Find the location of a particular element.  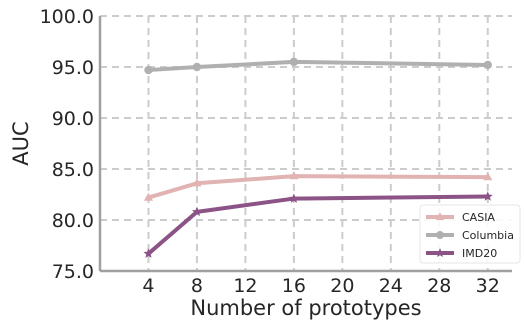

series-casia is located at coordinates (318, 186).